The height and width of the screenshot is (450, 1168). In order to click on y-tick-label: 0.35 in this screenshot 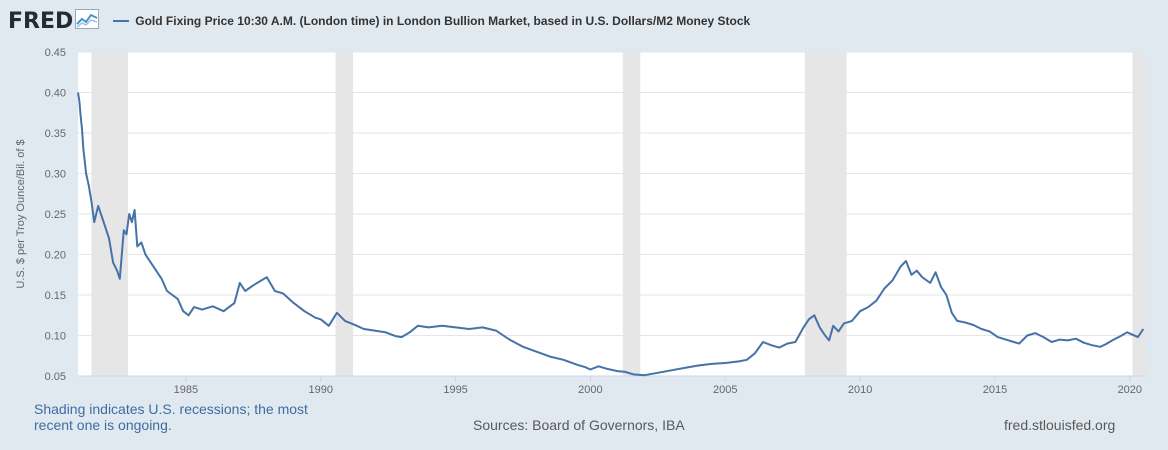, I will do `click(55, 134)`.